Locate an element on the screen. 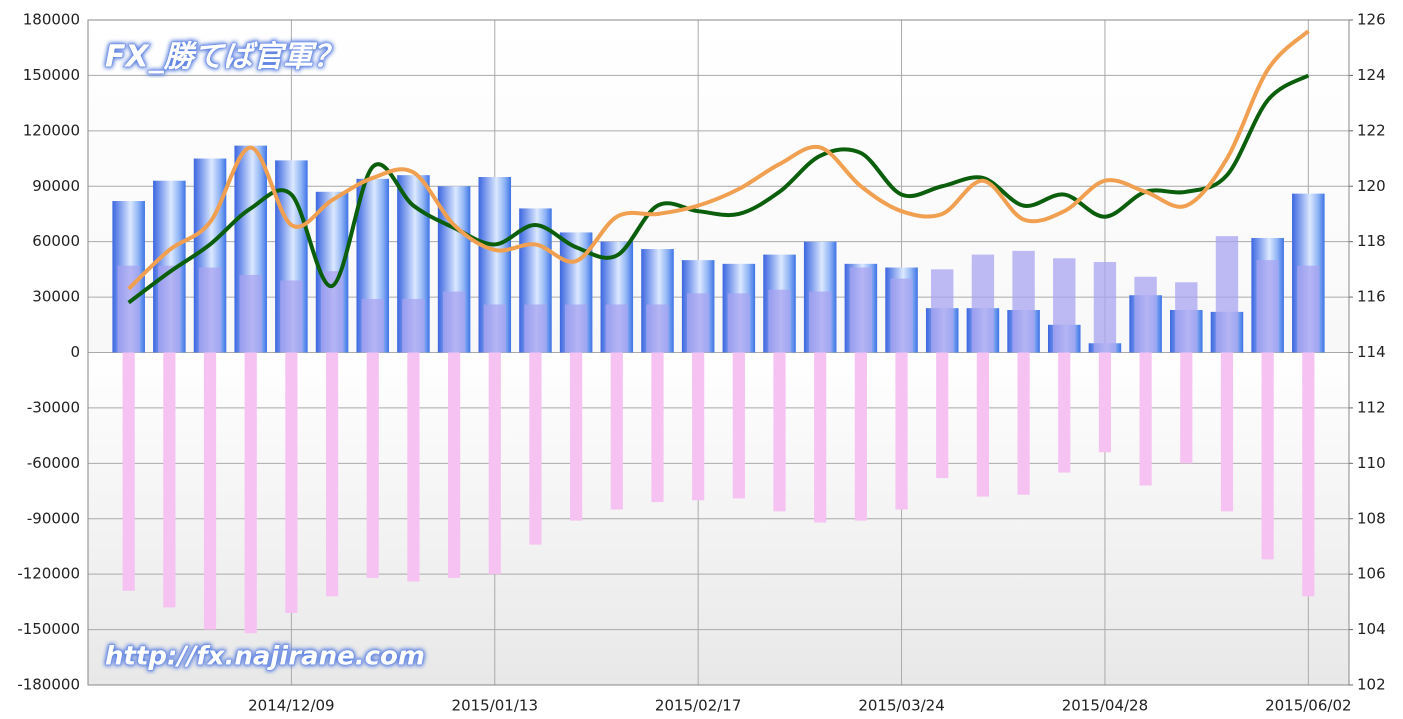 Image resolution: width=1403 pixels, height=719 pixels. y-tick-label: -120000 is located at coordinates (48, 574).